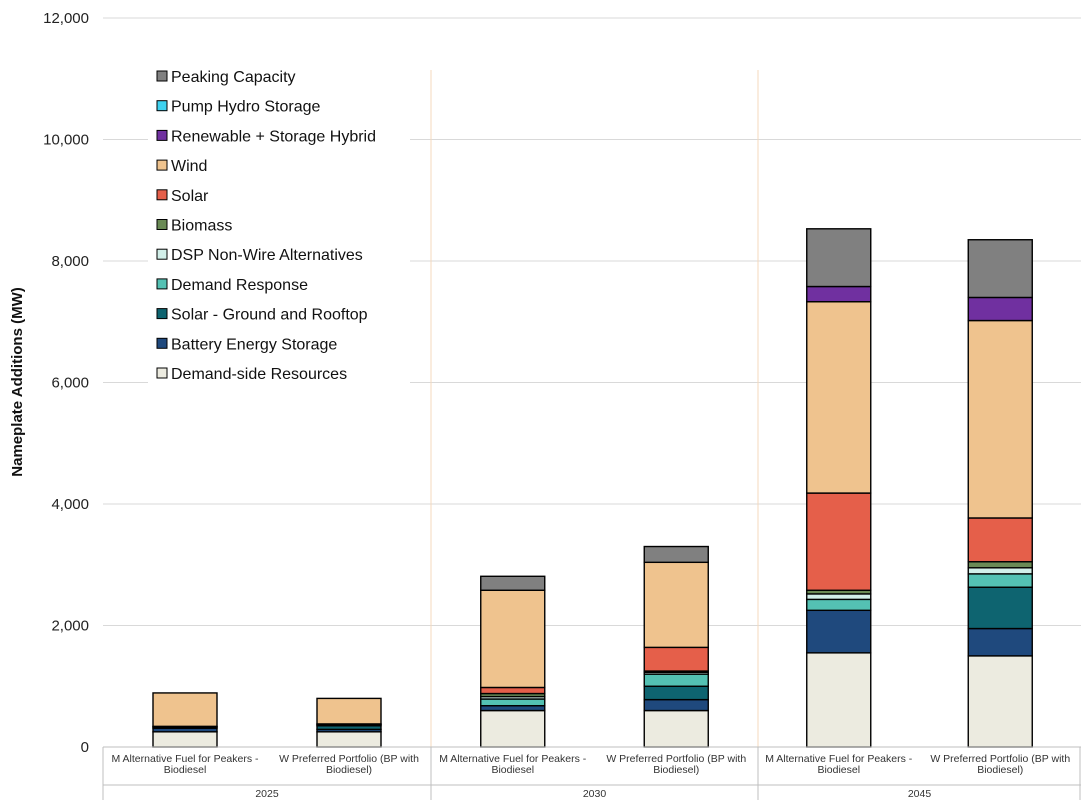 The width and height of the screenshot is (1081, 800). I want to click on legend-label: DSP Non-Wire Alternatives, so click(267, 255).